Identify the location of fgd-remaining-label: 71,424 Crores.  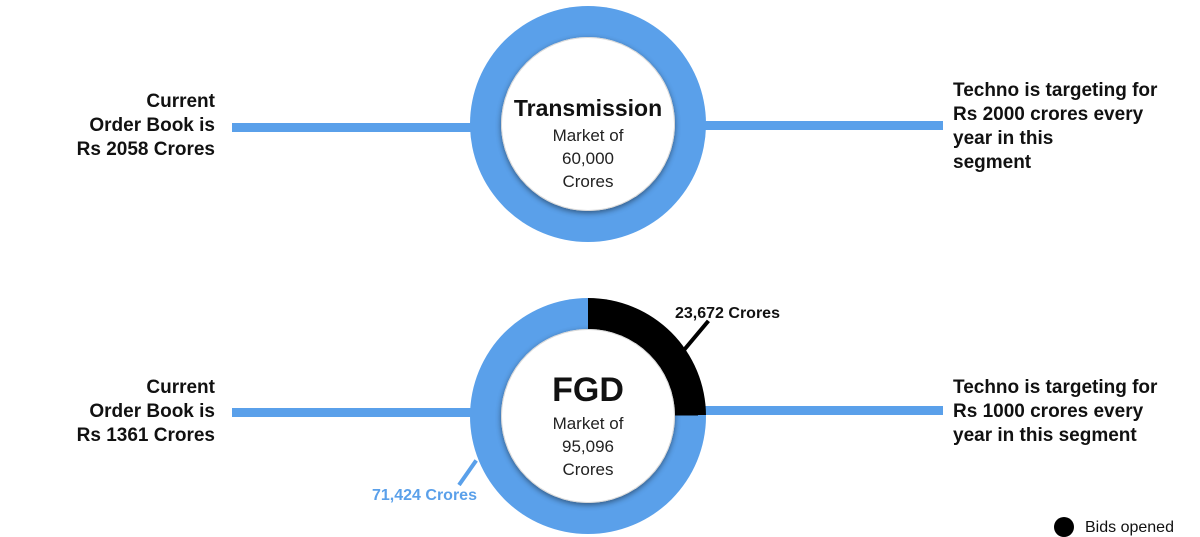
(424, 495).